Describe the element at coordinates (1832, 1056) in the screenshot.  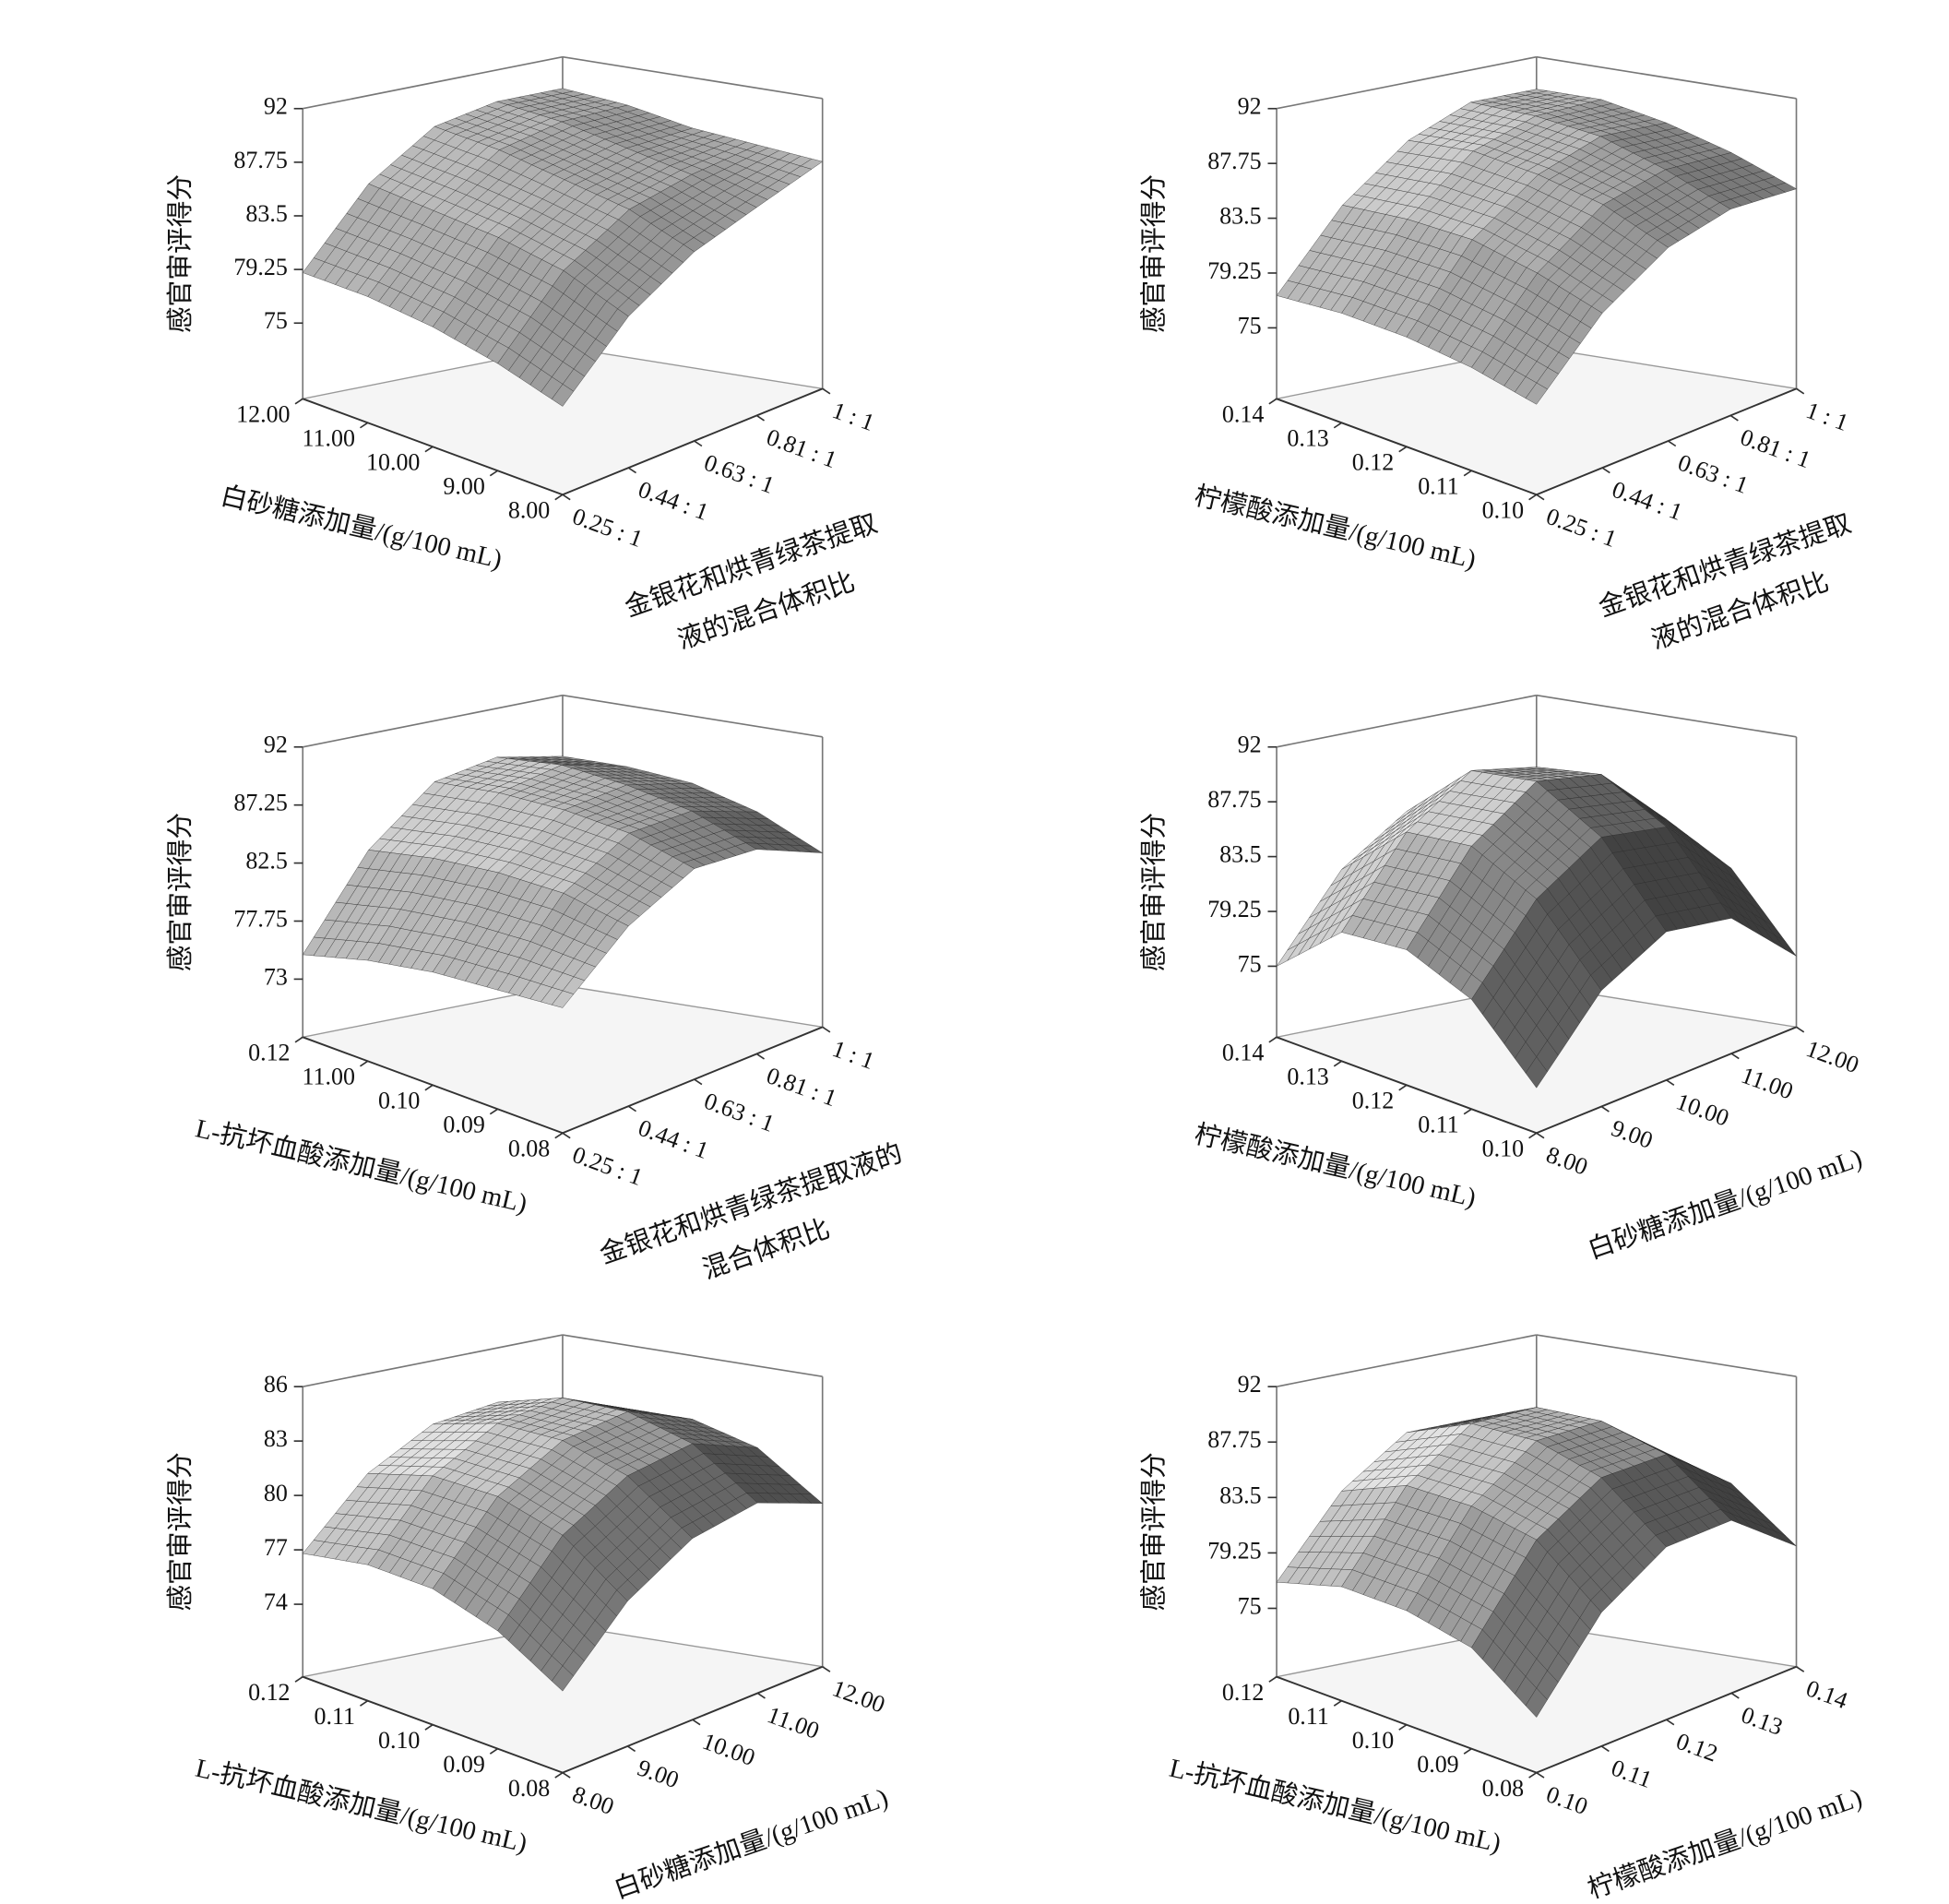
I see `y-tick-label: 12.00` at that location.